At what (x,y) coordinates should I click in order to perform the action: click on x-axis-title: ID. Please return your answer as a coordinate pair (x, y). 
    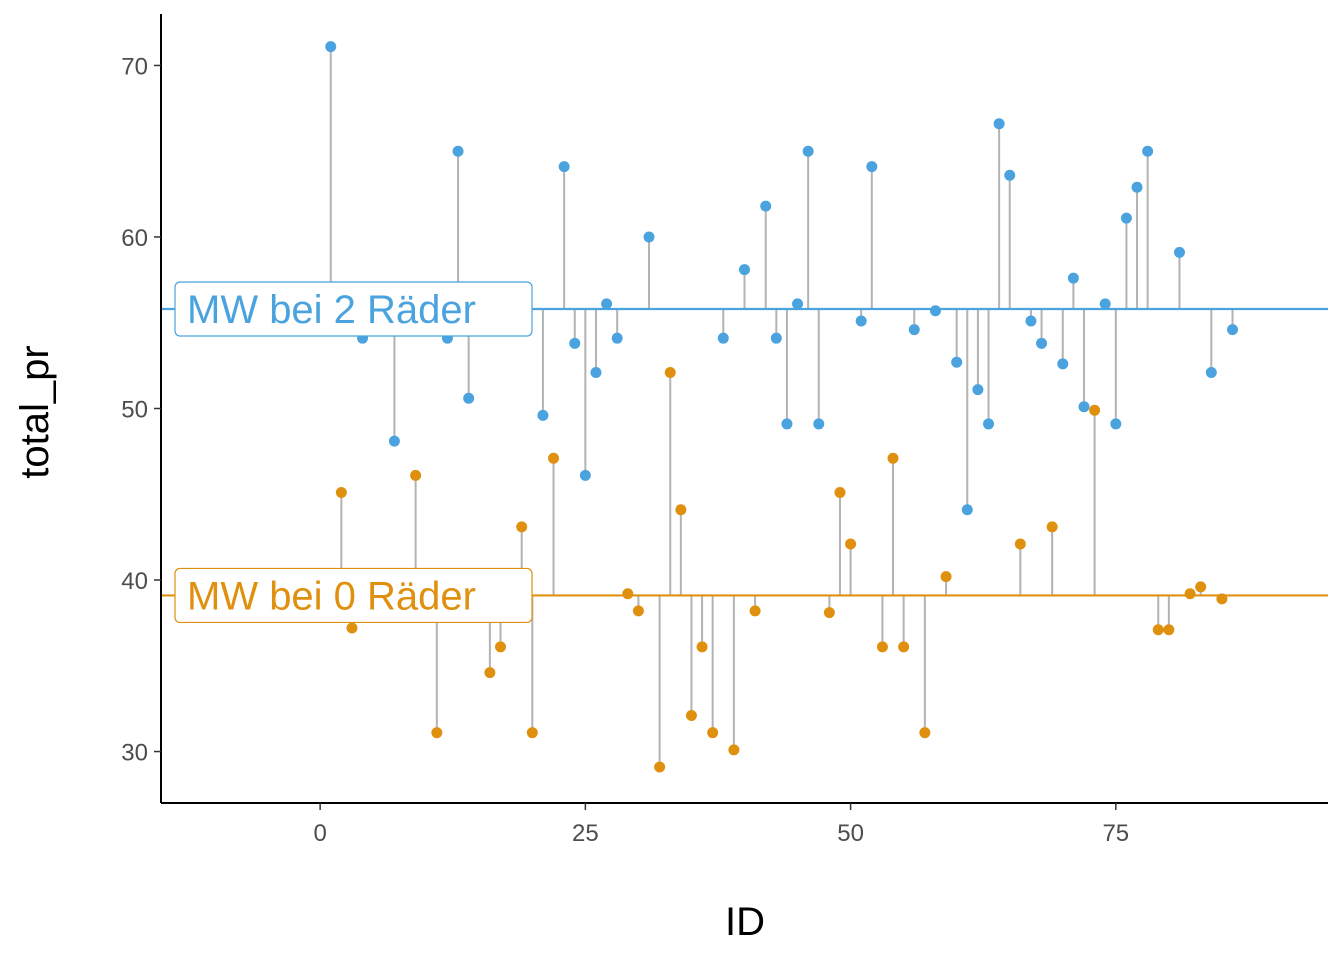
    Looking at the image, I should click on (745, 922).